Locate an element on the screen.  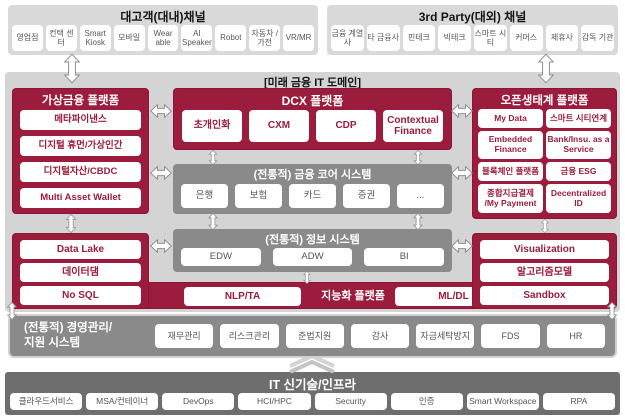
system-item: 준법지원 is located at coordinates (314, 336).